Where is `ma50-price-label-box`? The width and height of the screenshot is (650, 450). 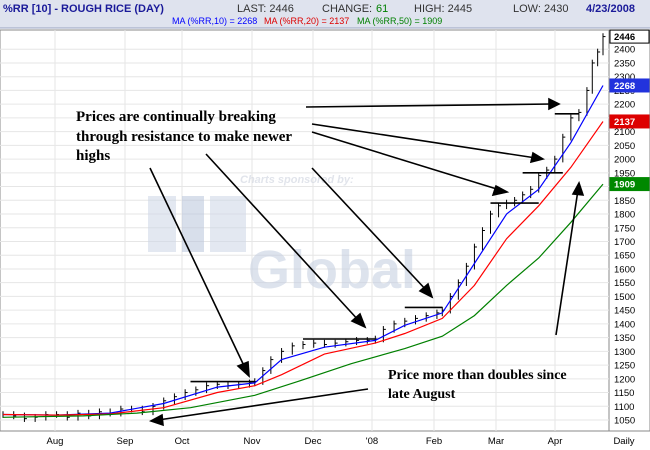
ma50-price-label-box is located at coordinates (629, 184).